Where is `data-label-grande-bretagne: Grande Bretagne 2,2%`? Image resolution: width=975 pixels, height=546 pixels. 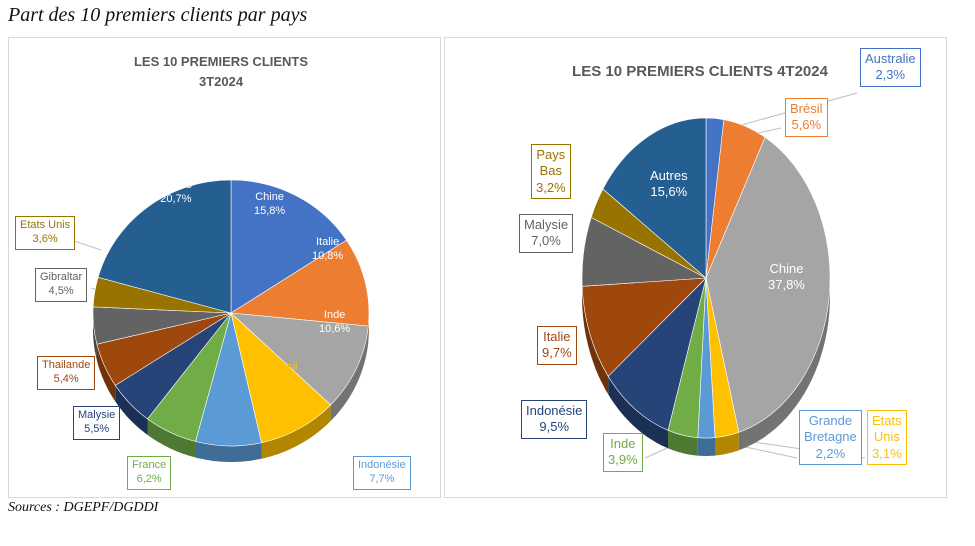
data-label-grande-bretagne: Grande Bretagne 2,2% is located at coordinates (830, 437).